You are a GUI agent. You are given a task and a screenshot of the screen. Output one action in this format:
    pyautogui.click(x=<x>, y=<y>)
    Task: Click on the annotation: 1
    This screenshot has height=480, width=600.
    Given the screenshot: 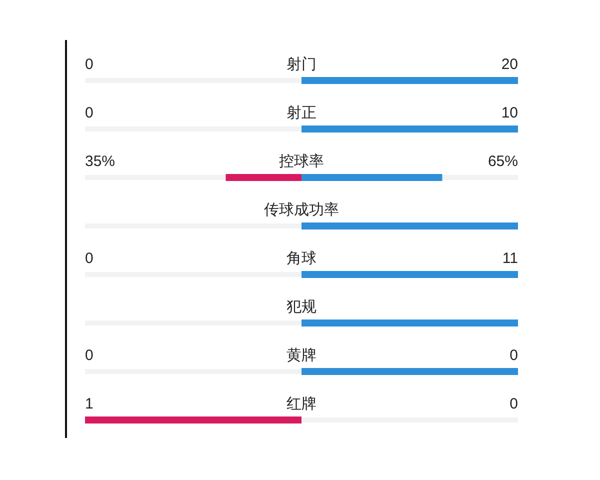 What is the action you would take?
    pyautogui.click(x=89, y=404)
    